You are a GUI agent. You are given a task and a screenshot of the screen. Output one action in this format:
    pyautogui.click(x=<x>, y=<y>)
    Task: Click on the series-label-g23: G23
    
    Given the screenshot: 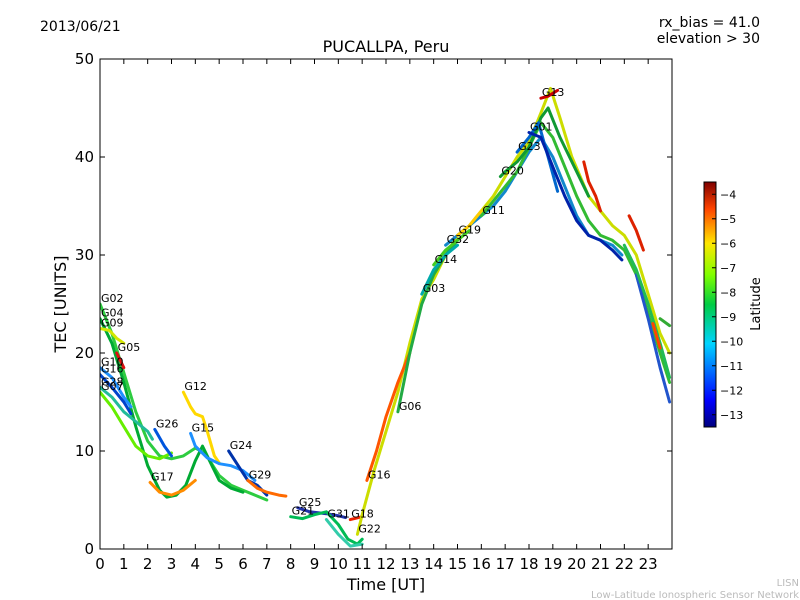 What is the action you would take?
    pyautogui.click(x=529, y=146)
    